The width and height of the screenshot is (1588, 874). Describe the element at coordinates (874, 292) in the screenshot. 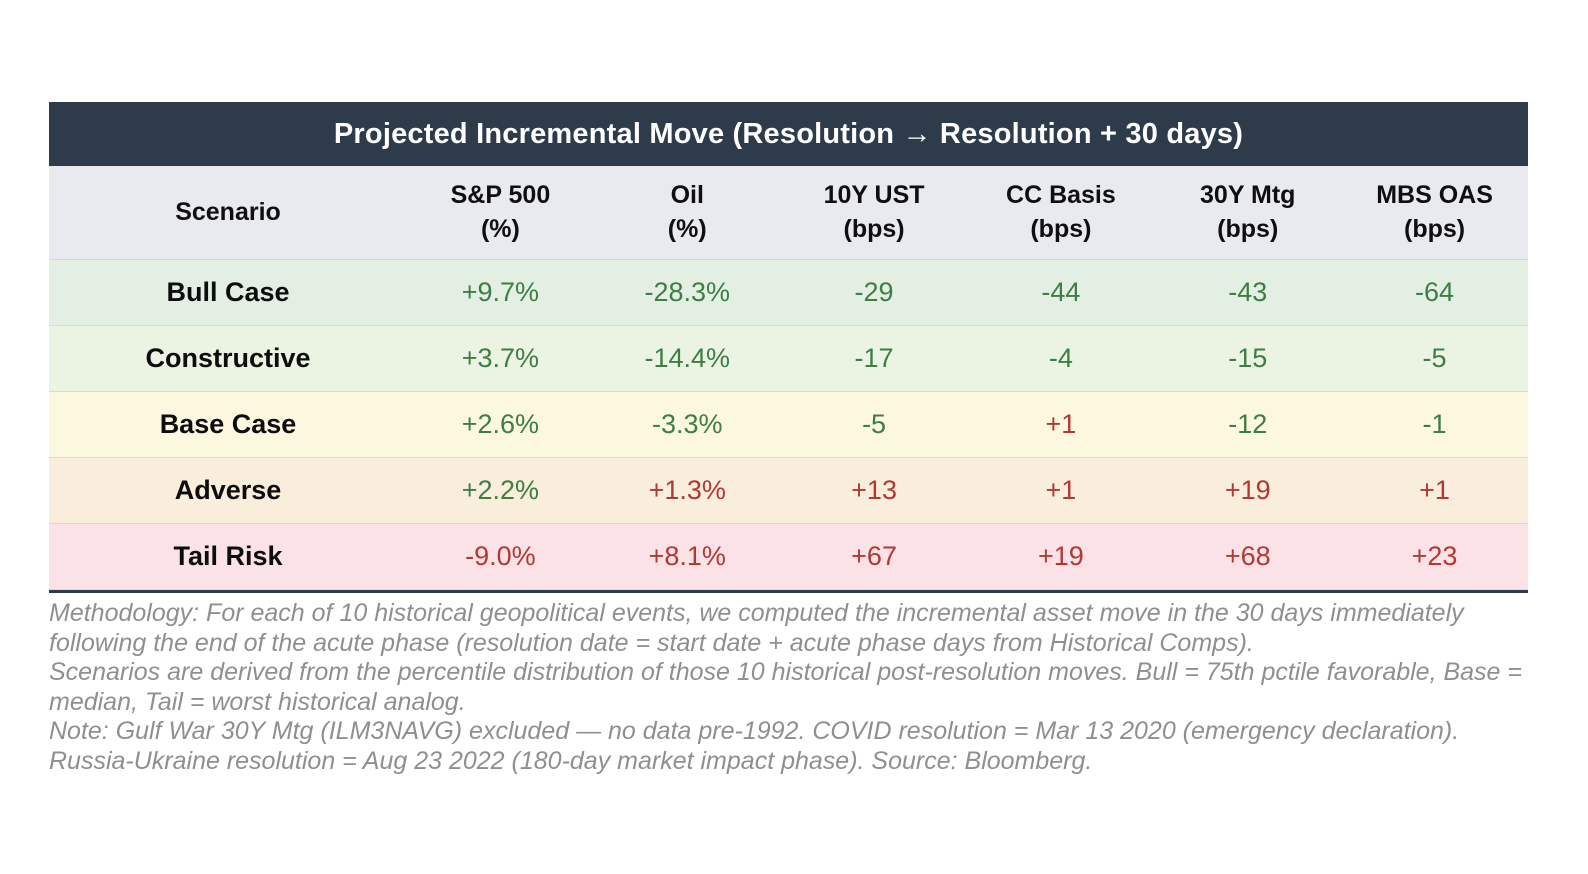

I see `cell-value: -29` at that location.